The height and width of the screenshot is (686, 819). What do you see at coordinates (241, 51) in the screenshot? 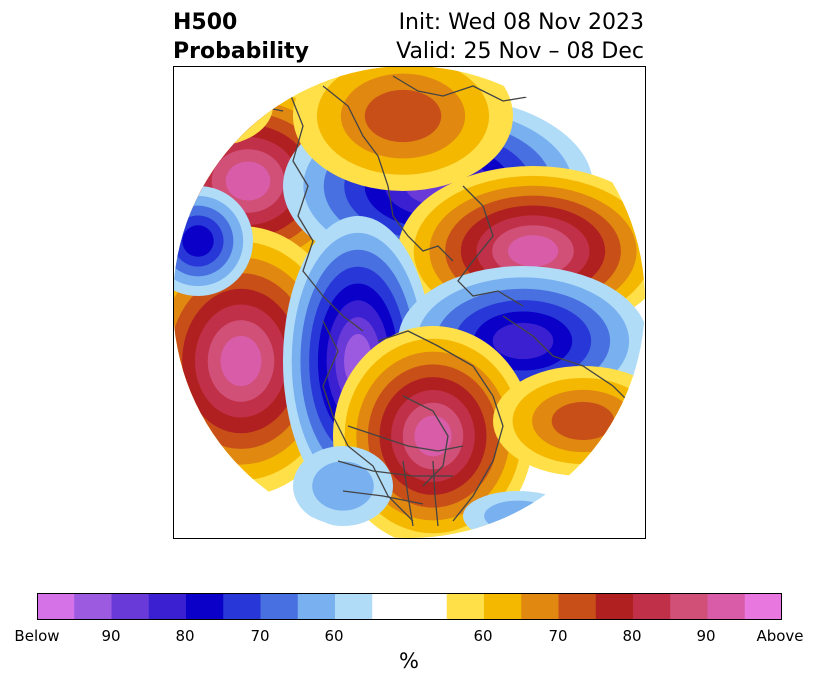
I see `title-line-2: Probability` at bounding box center [241, 51].